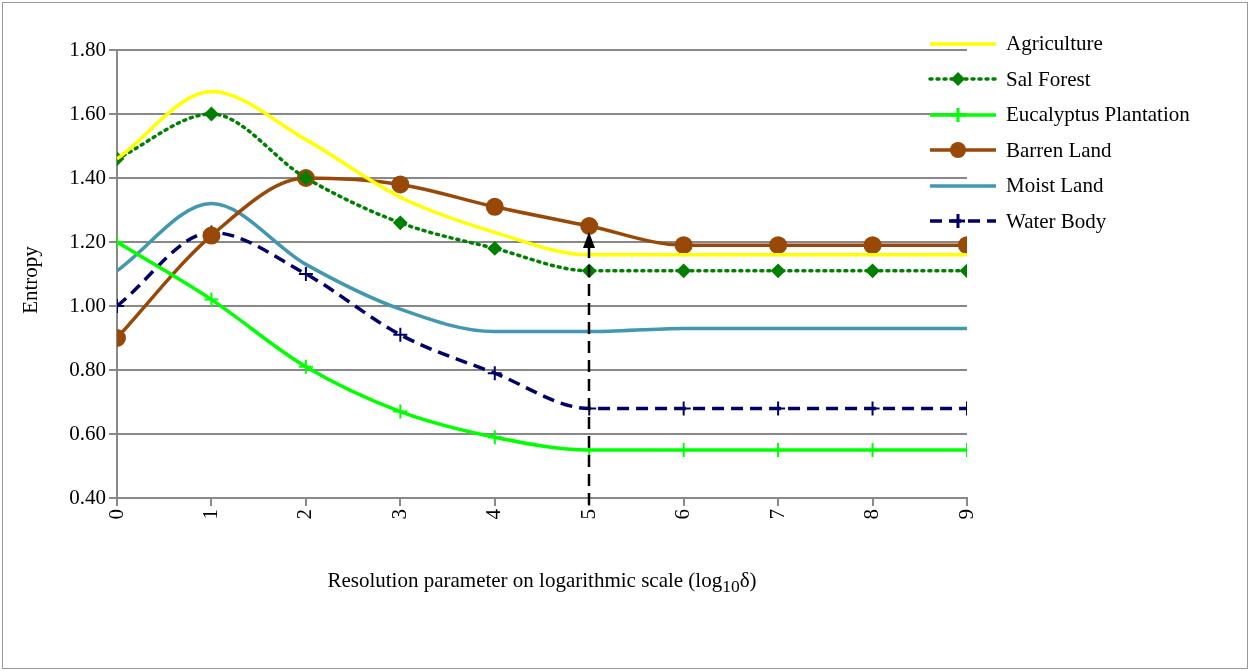  What do you see at coordinates (1059, 150) in the screenshot?
I see `legend-label: Barren Land` at bounding box center [1059, 150].